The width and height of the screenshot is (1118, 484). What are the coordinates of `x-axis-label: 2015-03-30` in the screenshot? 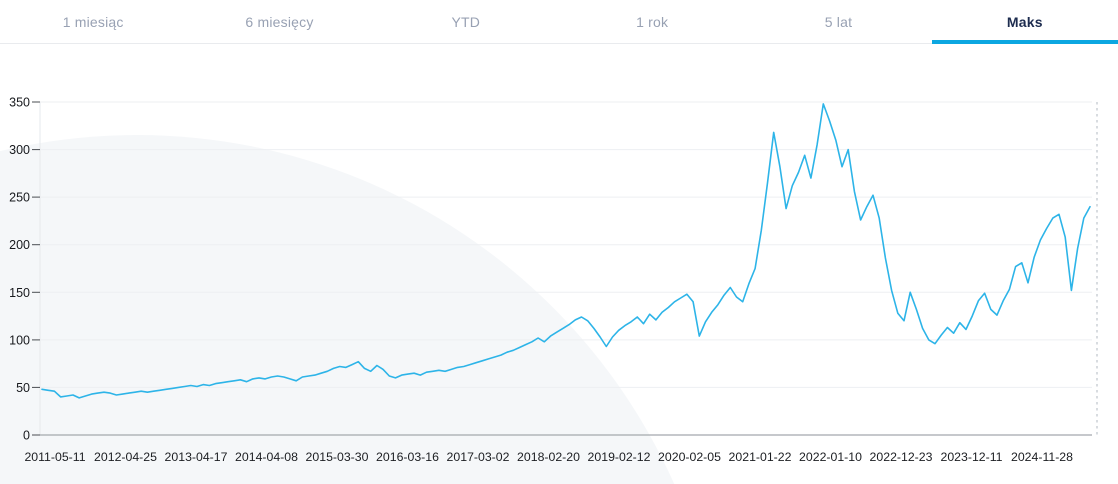 It's located at (337, 457).